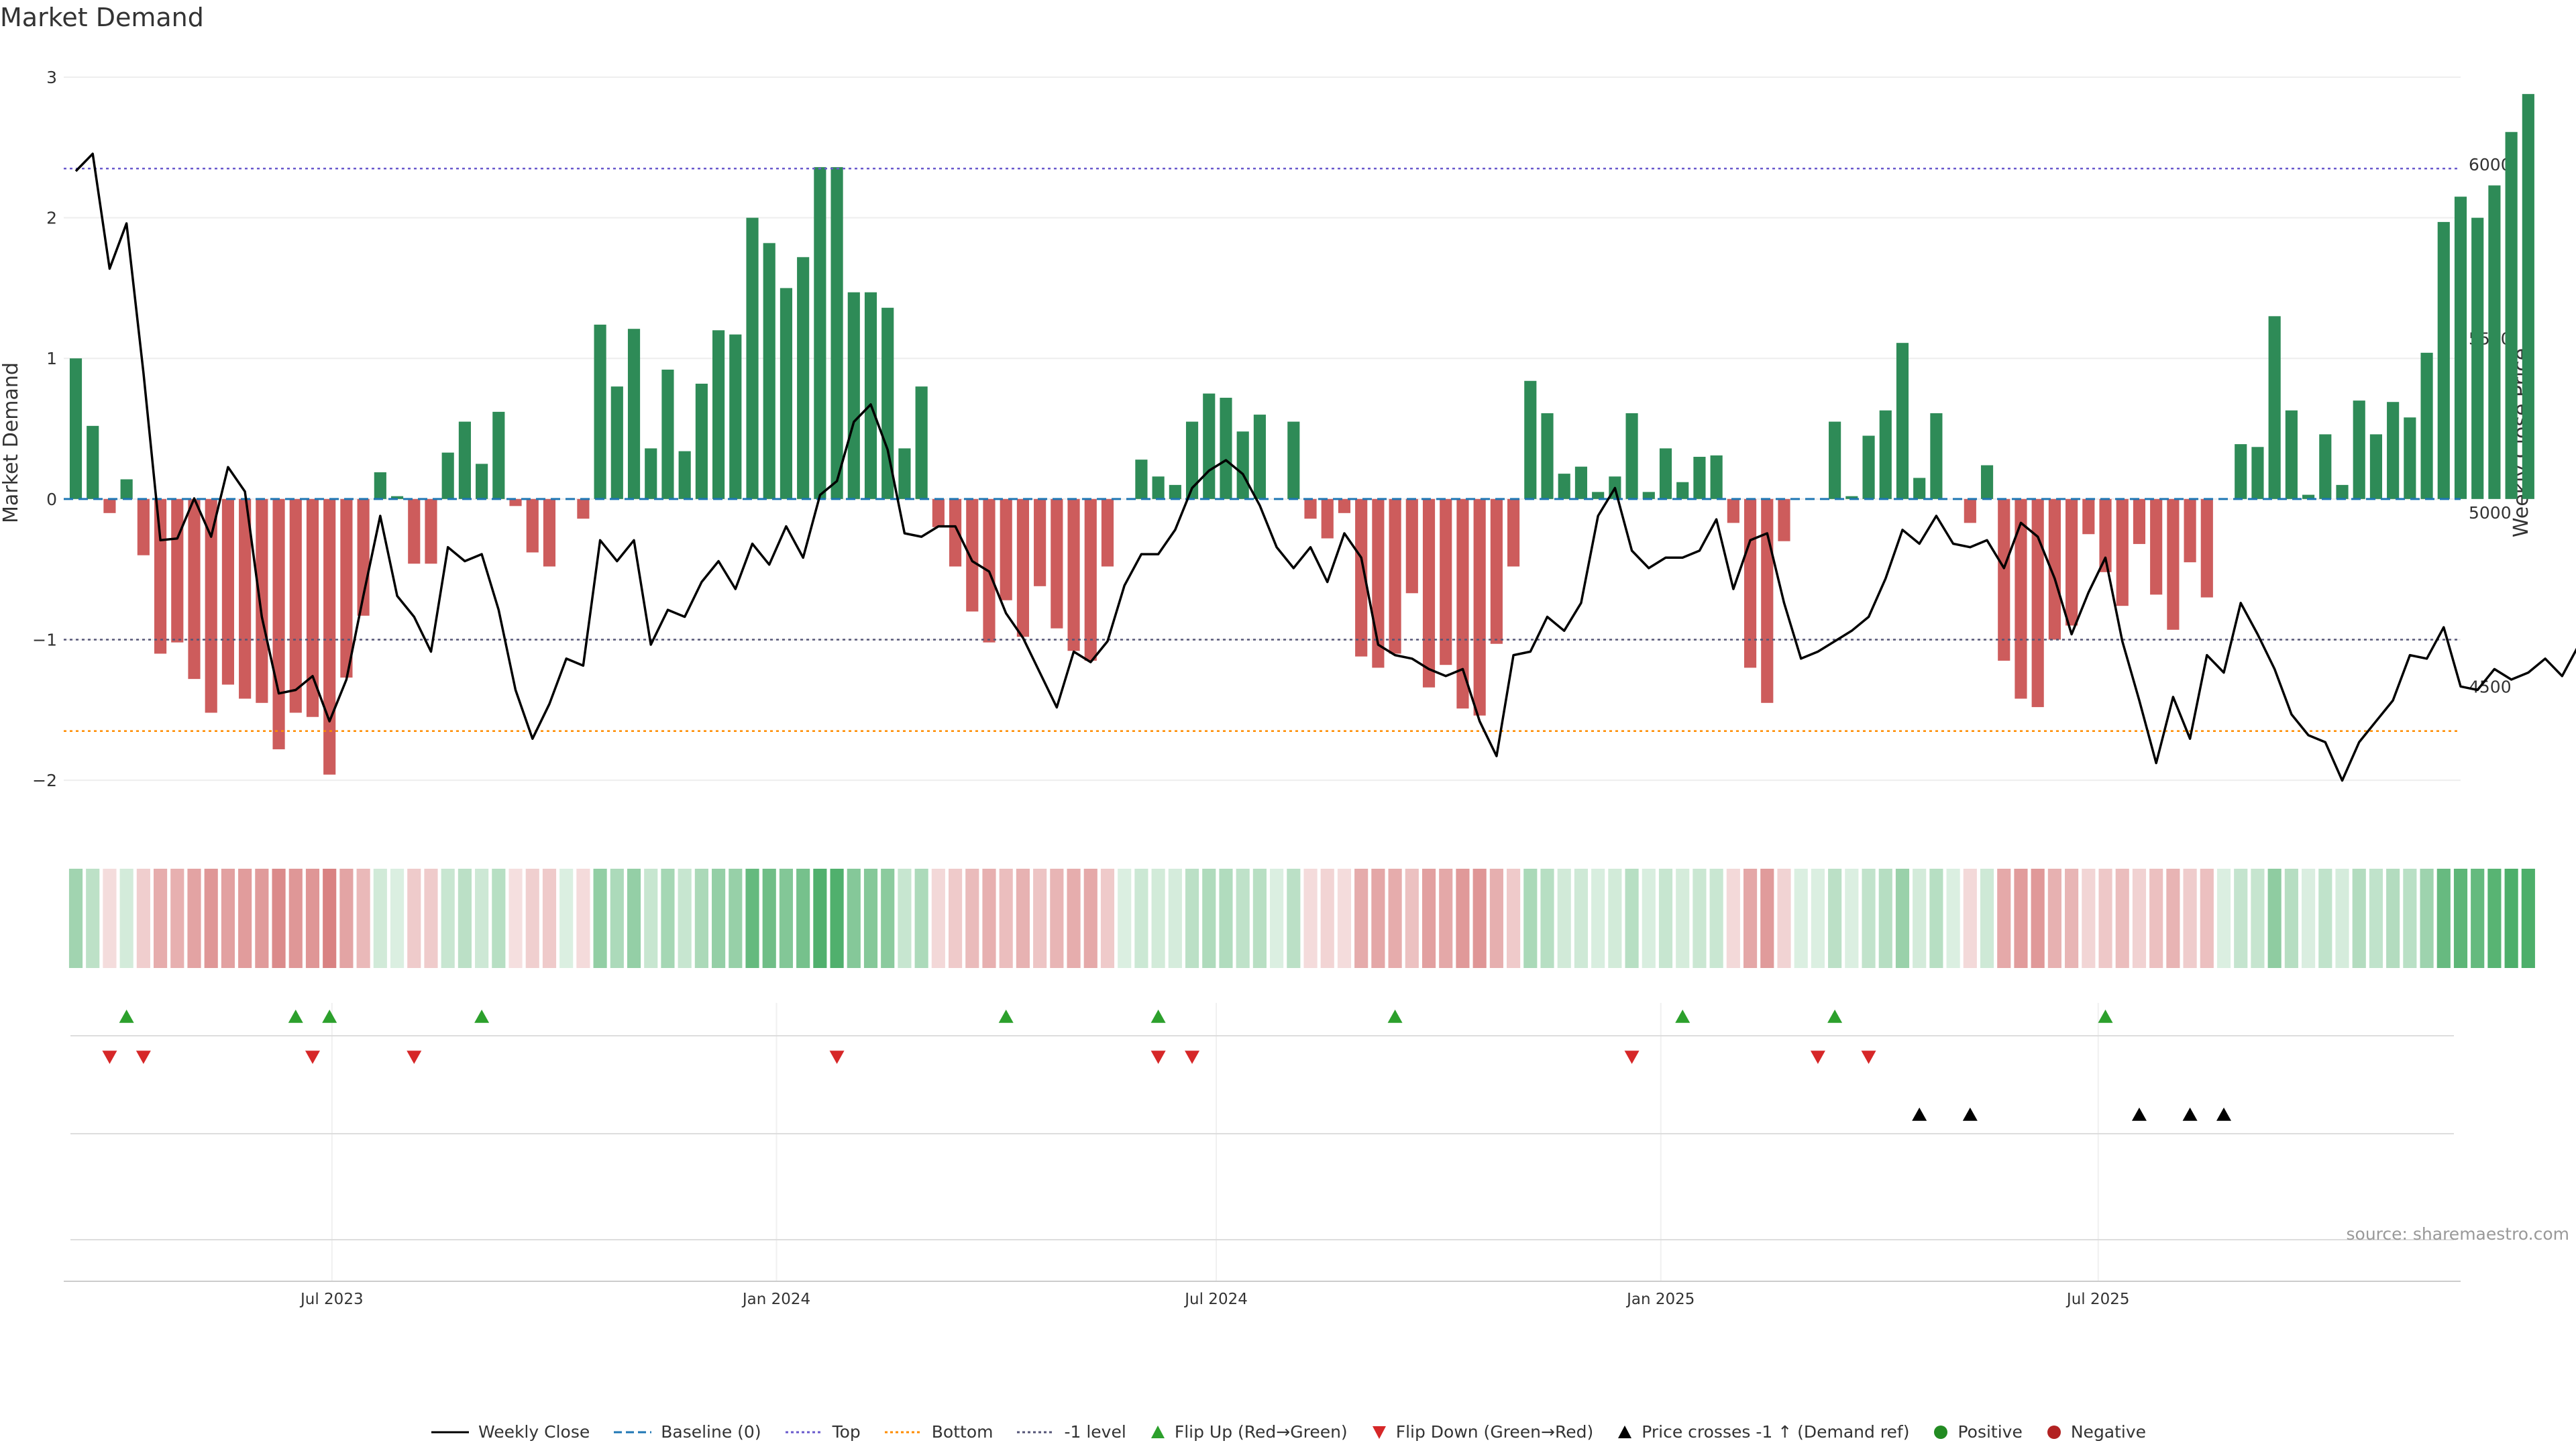  I want to click on y-axis-title: Market Demand, so click(11, 442).